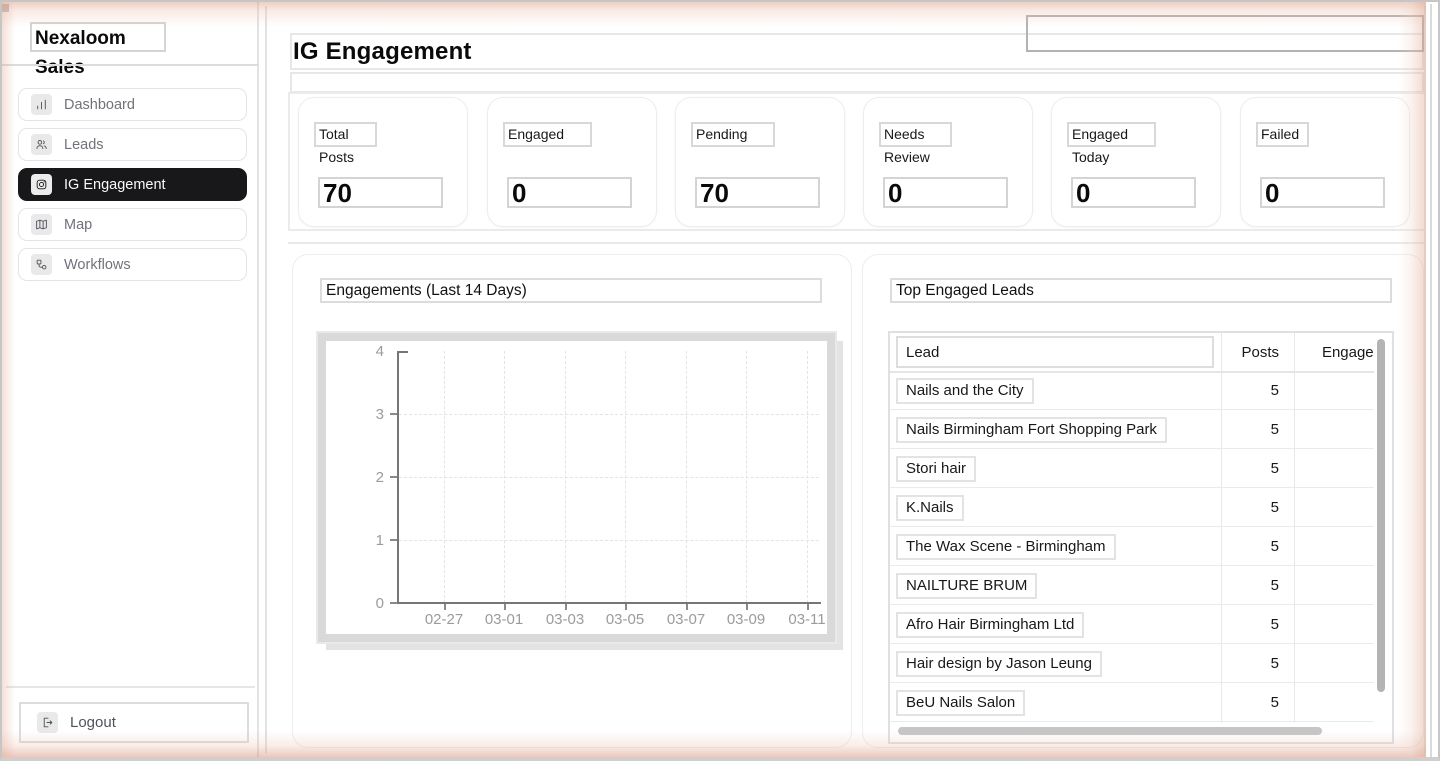  What do you see at coordinates (1381, 515) in the screenshot?
I see `table-vertical-scrollbar` at bounding box center [1381, 515].